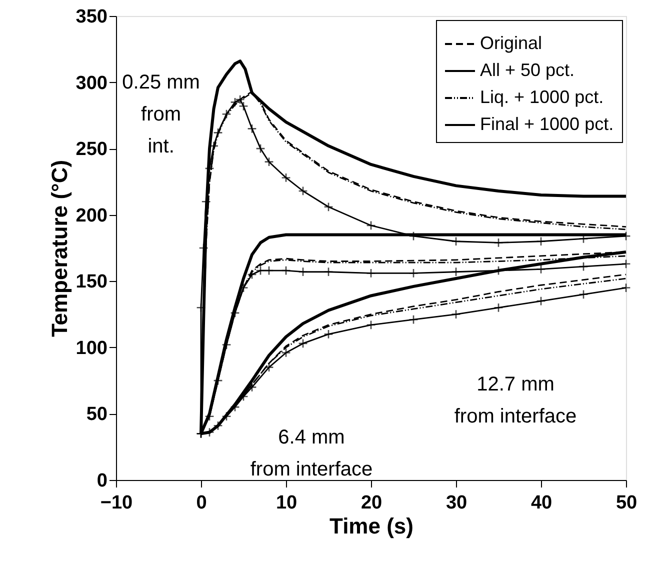 Image resolution: width=652 pixels, height=578 pixels. What do you see at coordinates (371, 503) in the screenshot?
I see `x-tick-label: 20` at bounding box center [371, 503].